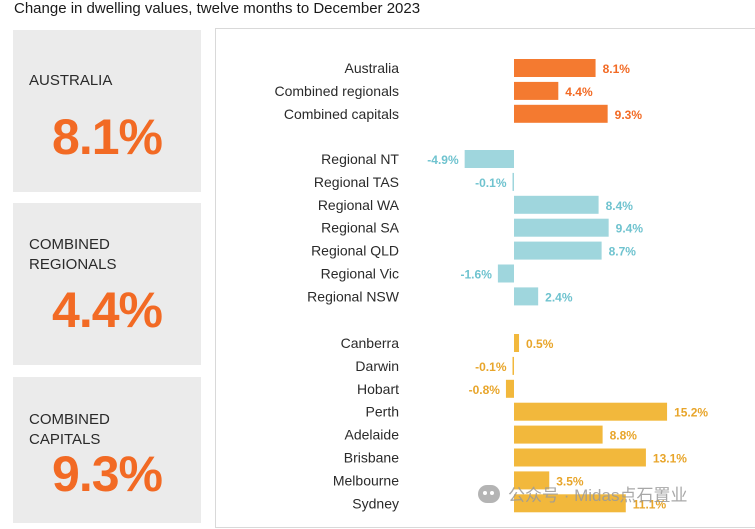 This screenshot has width=755, height=529. What do you see at coordinates (617, 69) in the screenshot?
I see `data-label: 8.1%` at bounding box center [617, 69].